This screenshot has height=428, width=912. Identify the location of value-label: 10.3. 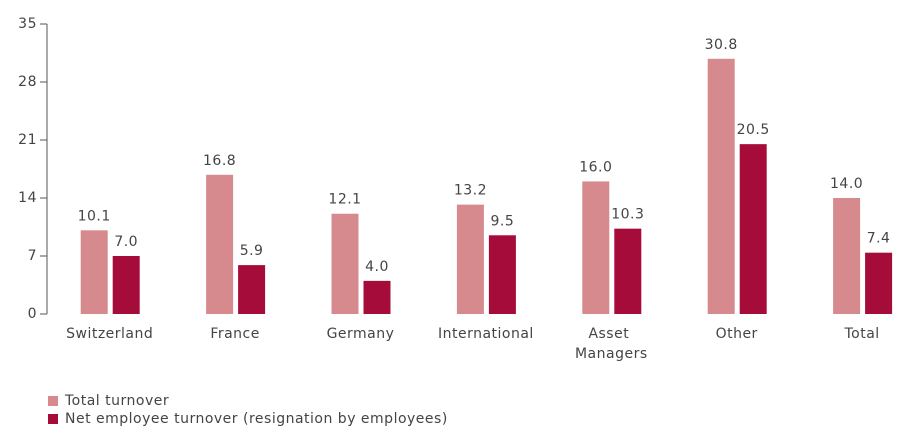
(627, 215).